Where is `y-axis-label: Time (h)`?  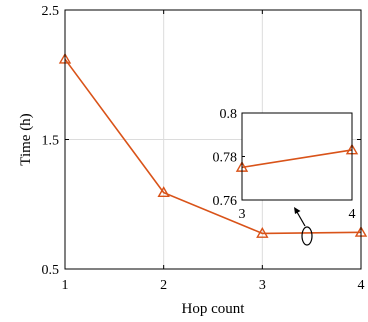 y-axis-label: Time (h) is located at coordinates (26, 139).